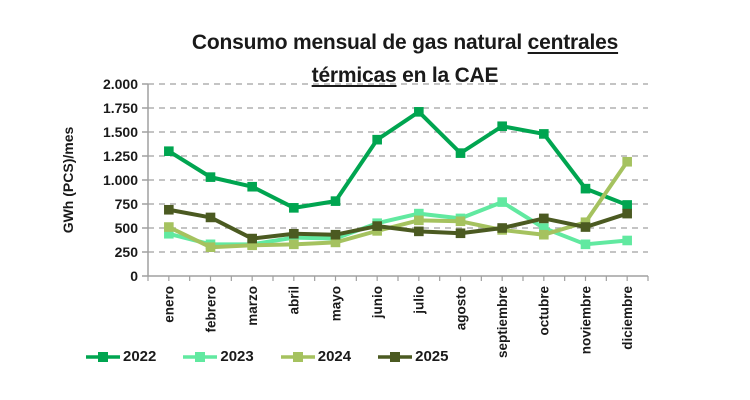 This screenshot has width=750, height=400. I want to click on data-point-2025-junio, so click(377, 226).